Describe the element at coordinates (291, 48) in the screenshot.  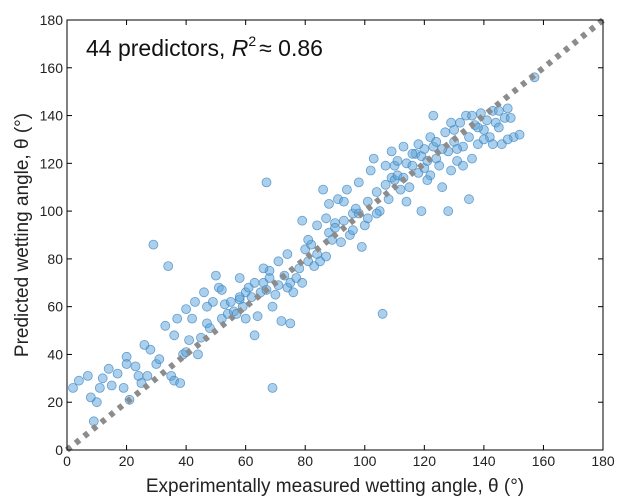
I see `annotation-suffix: ≈ 0.86` at that location.